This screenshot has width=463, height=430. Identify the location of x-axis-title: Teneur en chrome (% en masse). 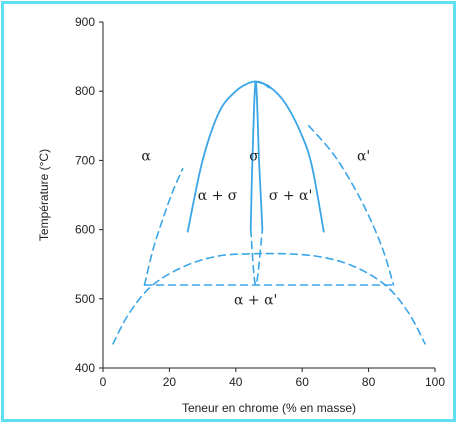
(269, 408).